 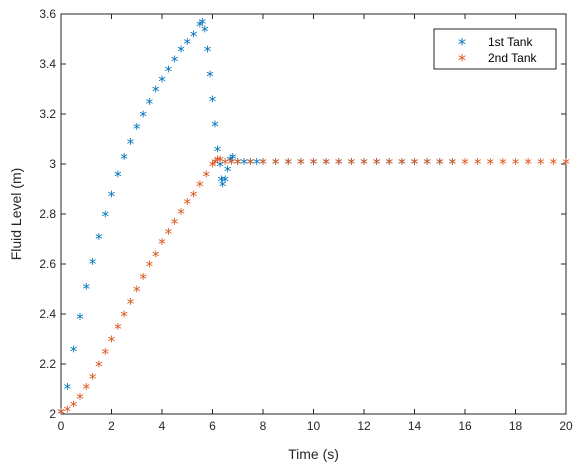 What do you see at coordinates (47, 14) in the screenshot?
I see `y-tick-label: 3.6` at bounding box center [47, 14].